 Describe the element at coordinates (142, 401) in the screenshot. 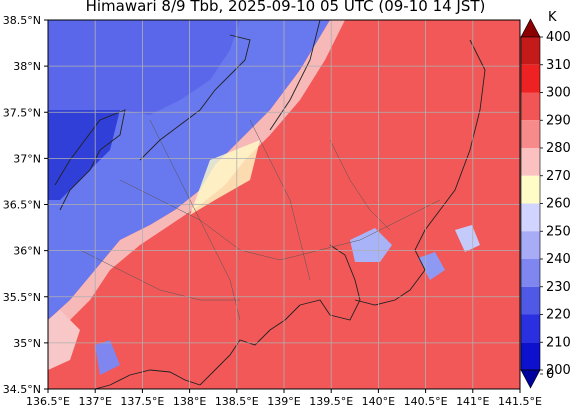

I see `x-tick-label: 137.5°E` at that location.